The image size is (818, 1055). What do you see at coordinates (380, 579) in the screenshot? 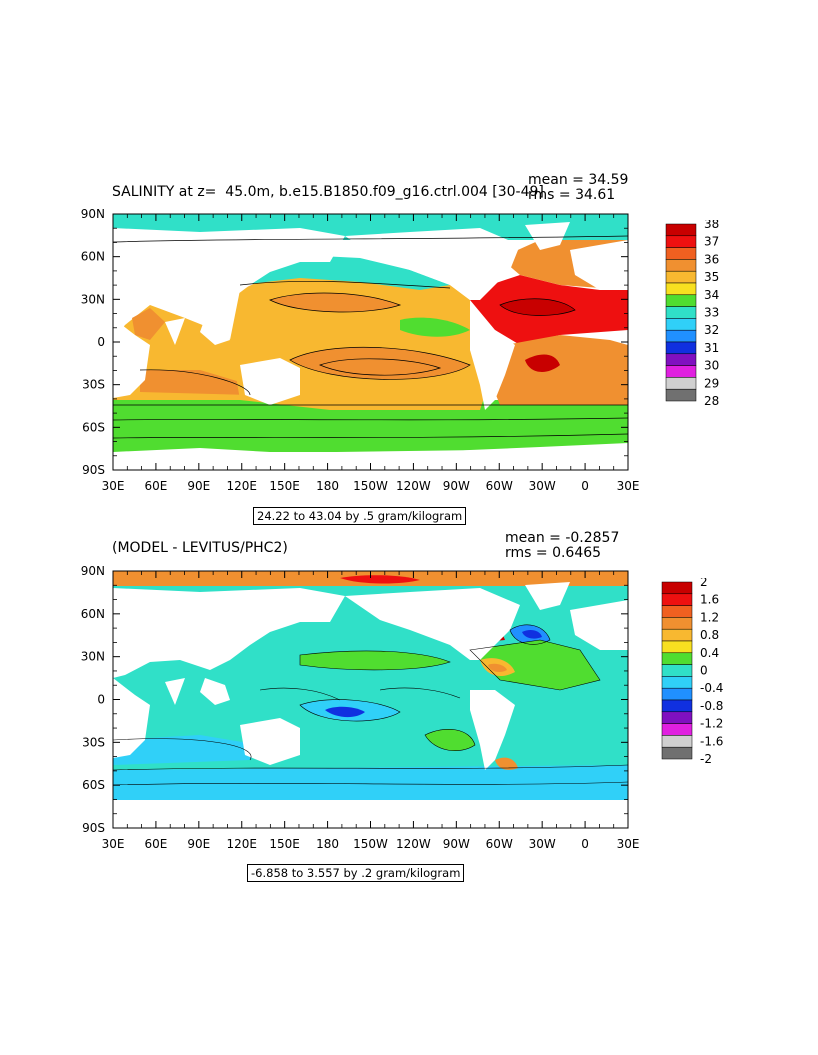
I see `arctic-red` at bounding box center [380, 579].